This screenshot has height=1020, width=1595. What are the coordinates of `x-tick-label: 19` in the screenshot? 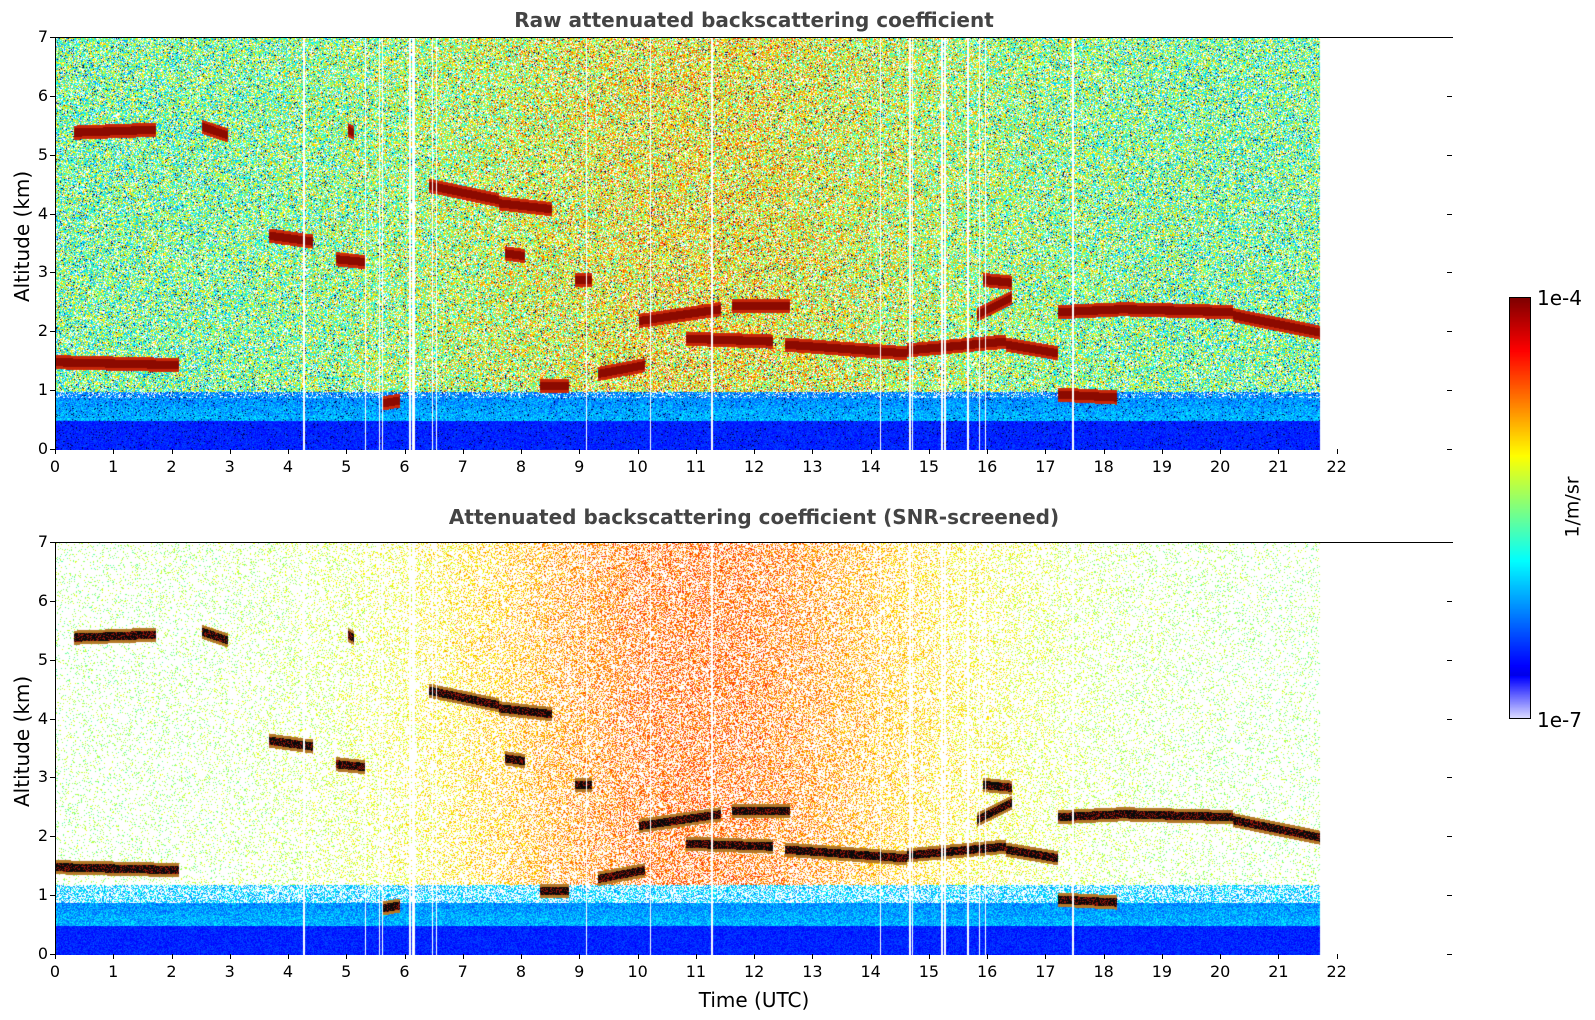 It's located at (1162, 466).